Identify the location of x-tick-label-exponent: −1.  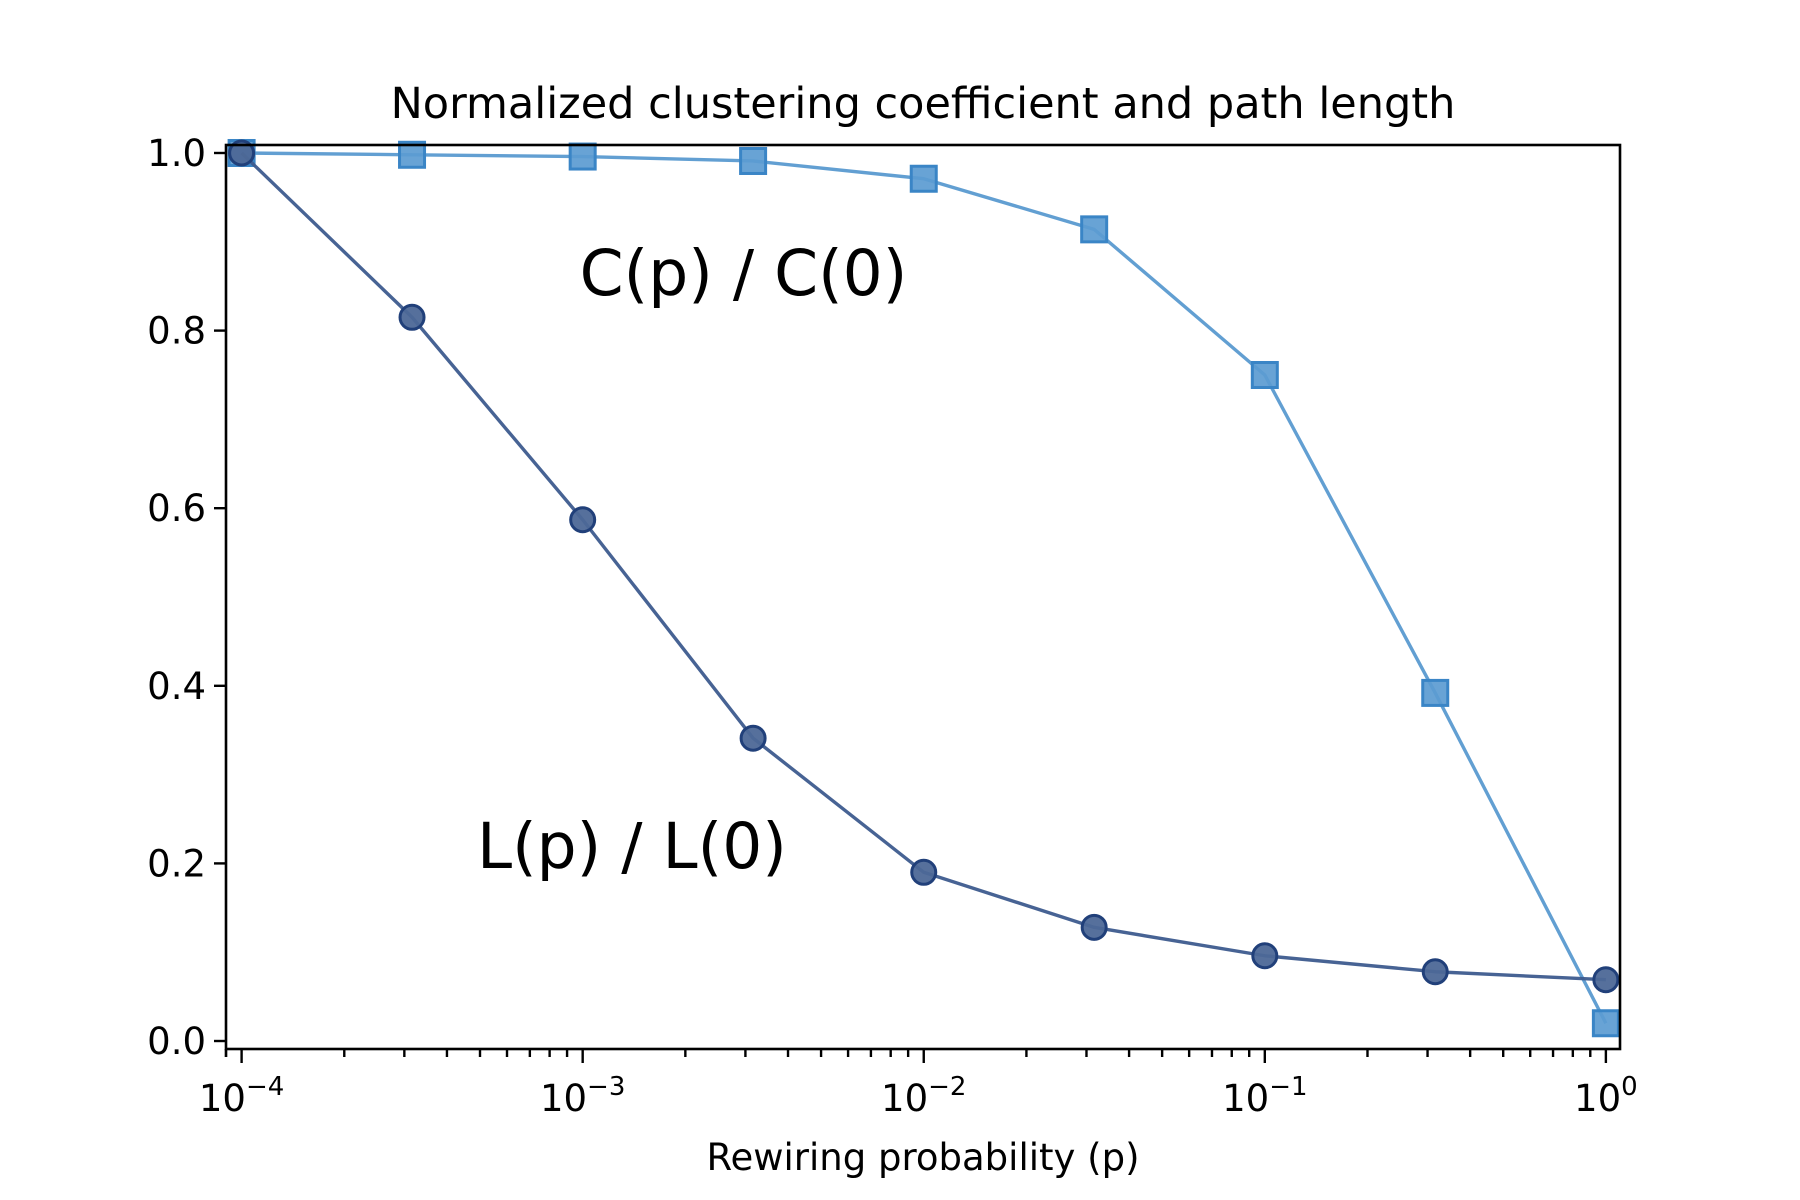
(1288, 1087).